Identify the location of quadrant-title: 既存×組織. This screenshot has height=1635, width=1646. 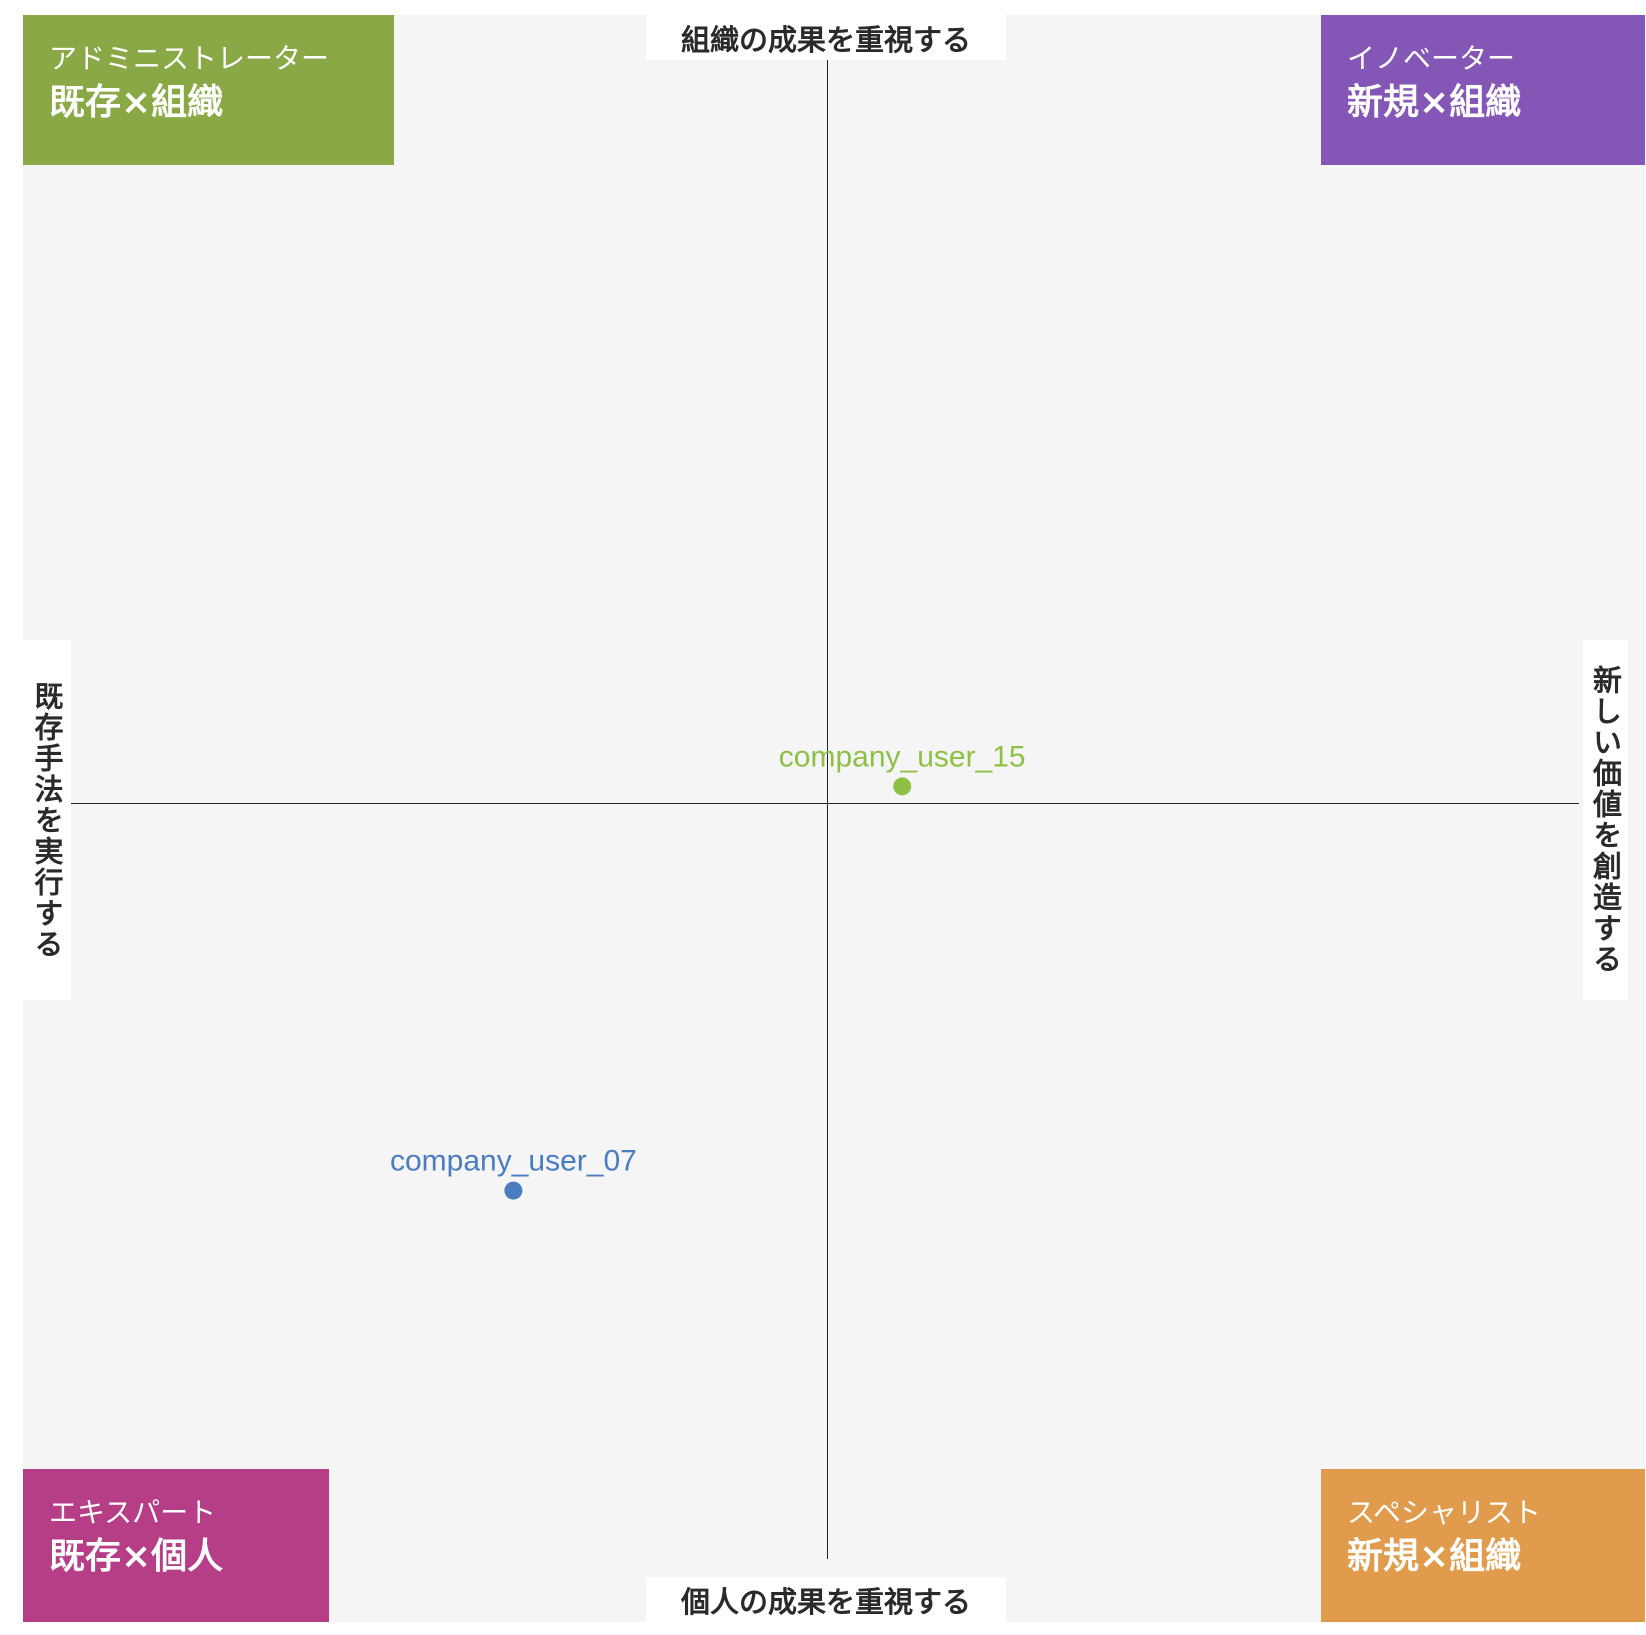
(136, 102).